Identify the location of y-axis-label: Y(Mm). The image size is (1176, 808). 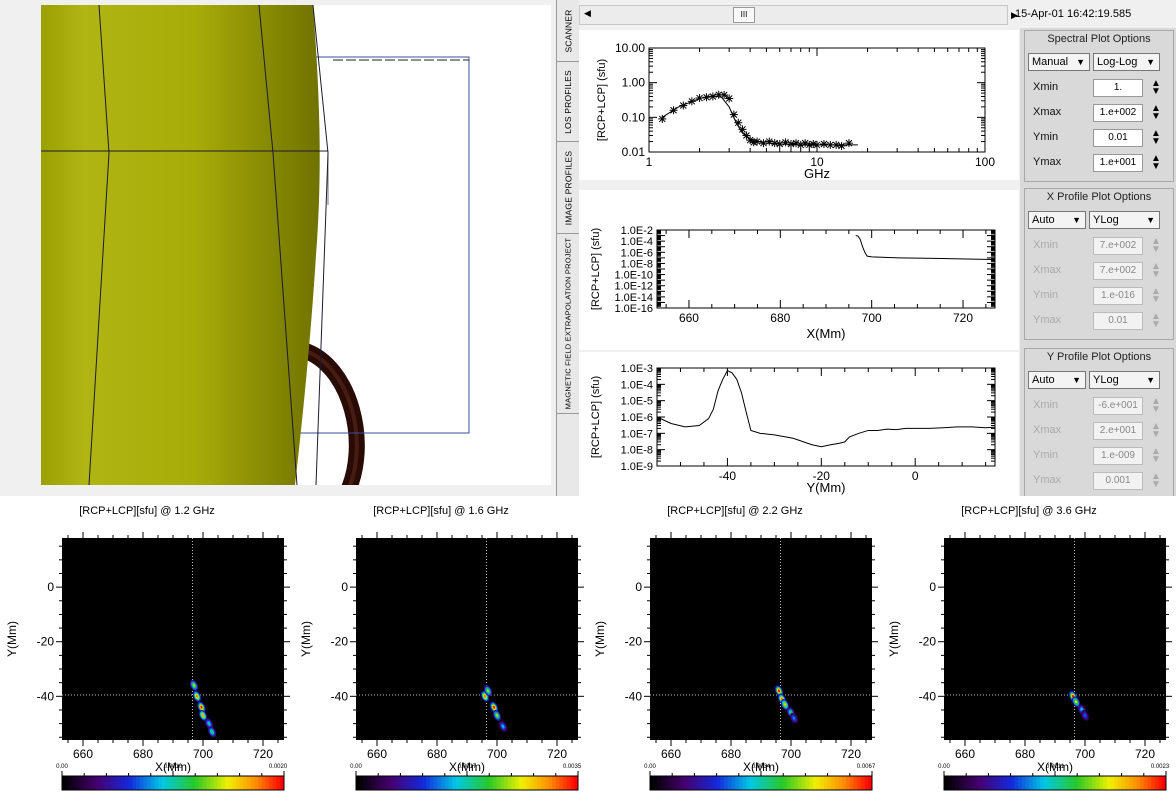
(894, 639).